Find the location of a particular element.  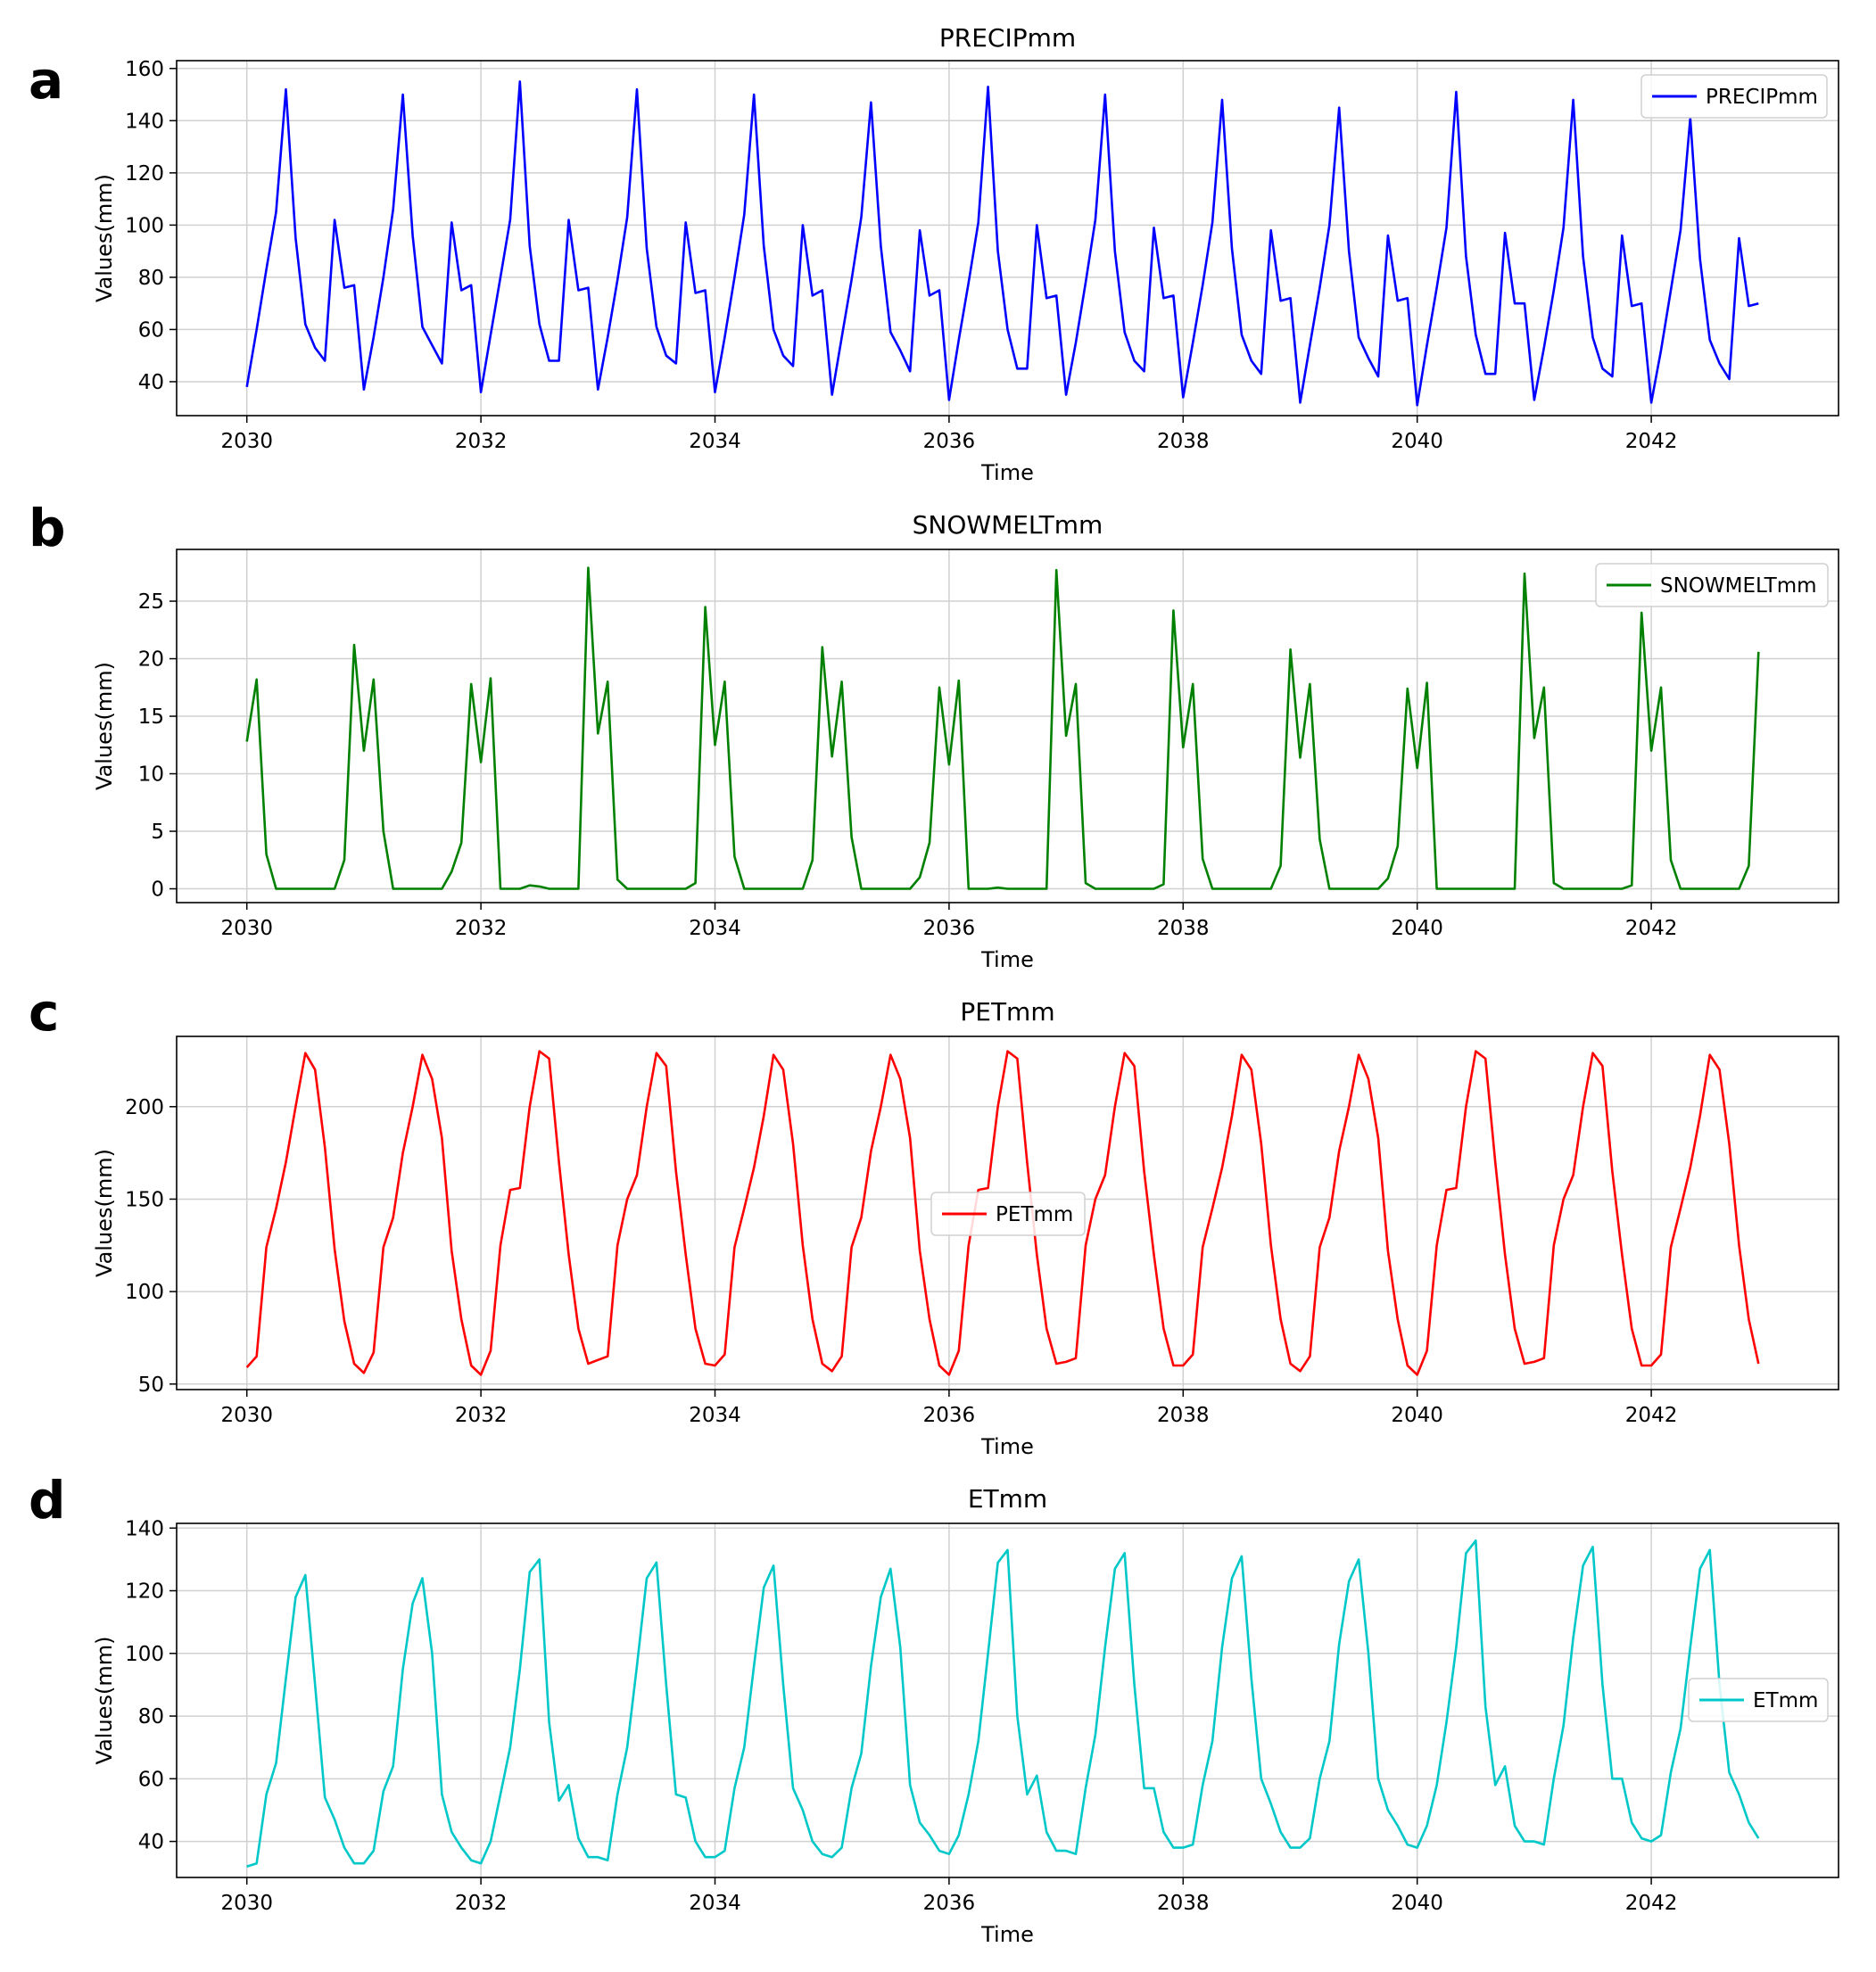

panel-letter: a is located at coordinates (46, 80).